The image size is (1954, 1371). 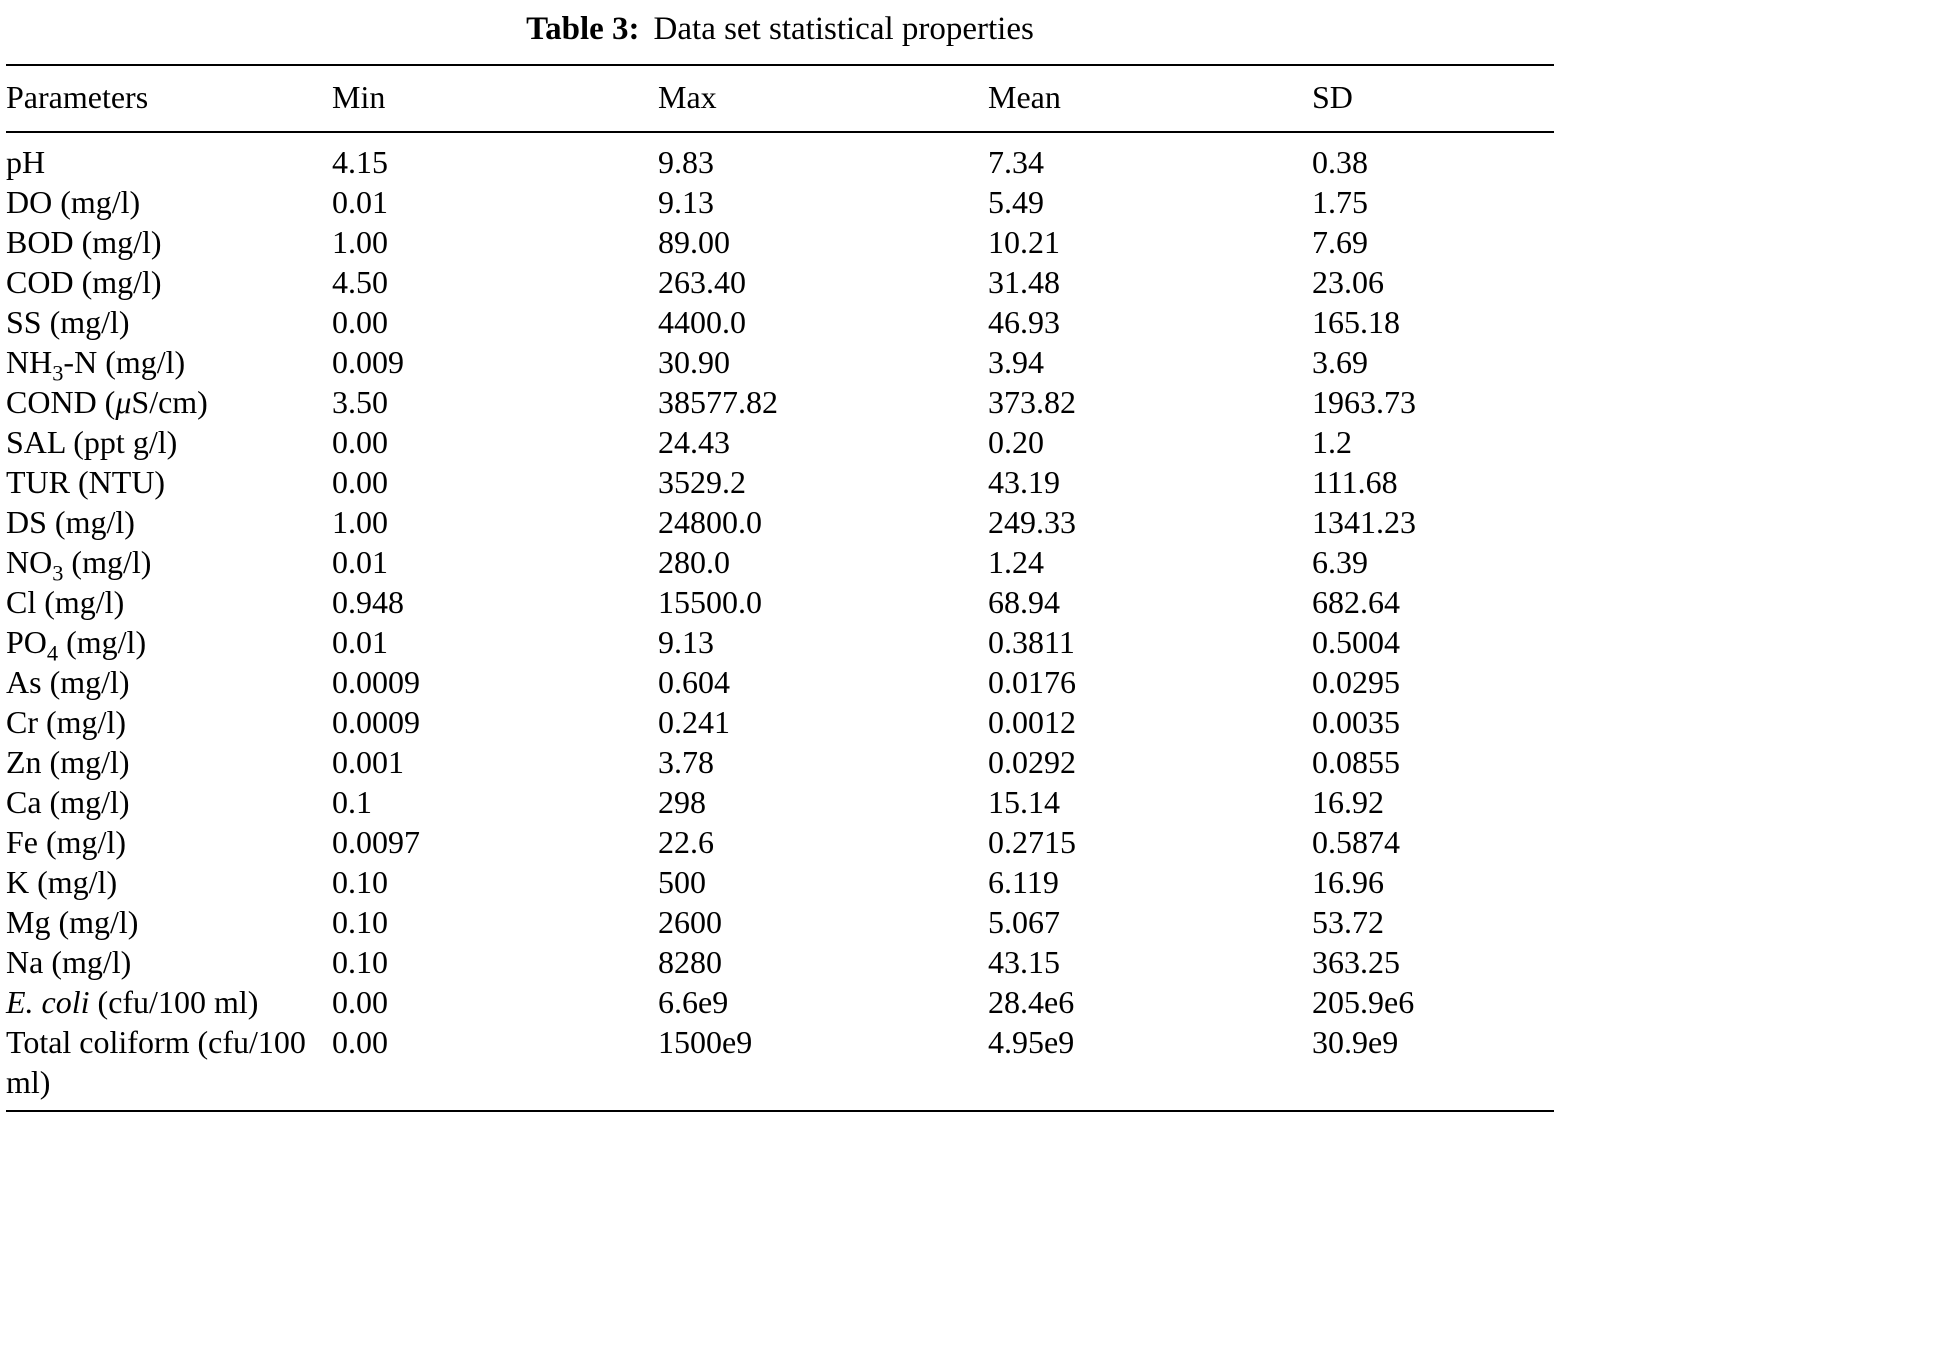 I want to click on table-row: PO4 (mg/l) 0.01 9.13 0.3811 0.5004, so click(x=780, y=644).